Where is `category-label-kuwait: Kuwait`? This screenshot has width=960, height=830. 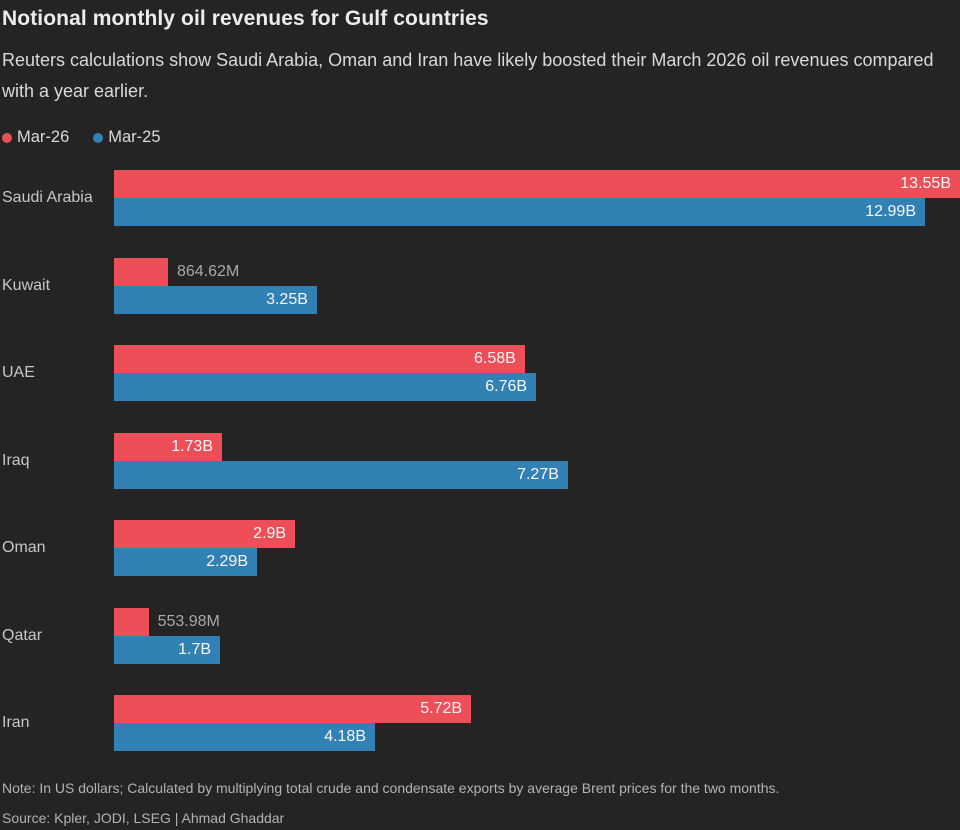
category-label-kuwait: Kuwait is located at coordinates (26, 285).